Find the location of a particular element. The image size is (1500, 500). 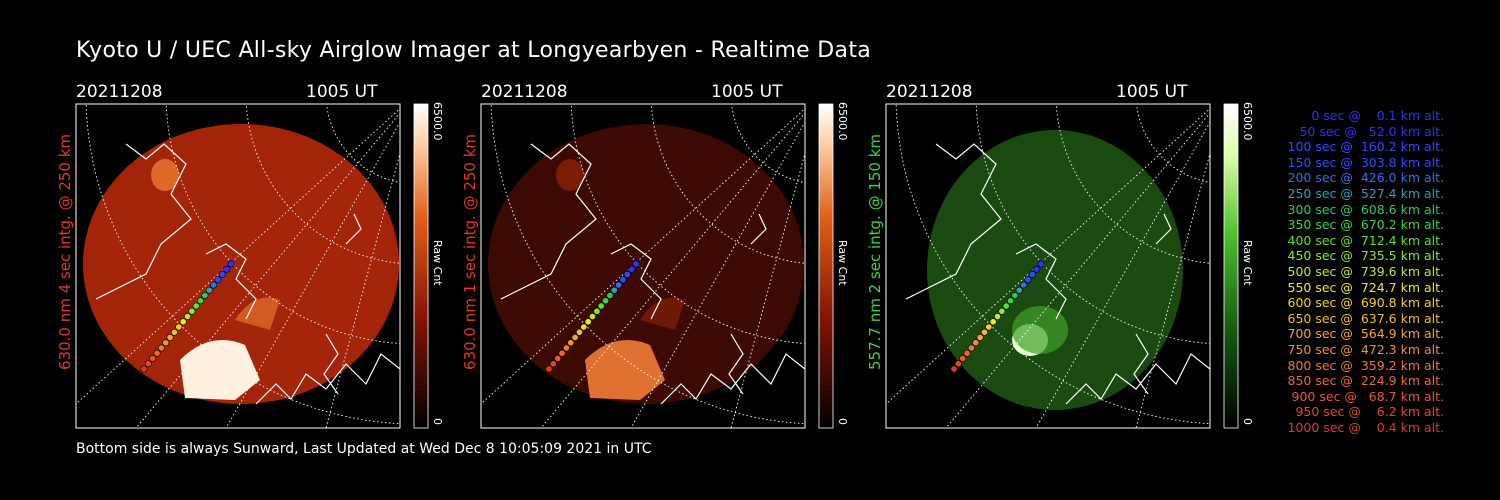

trajectory-point-650s is located at coordinates (984, 332).